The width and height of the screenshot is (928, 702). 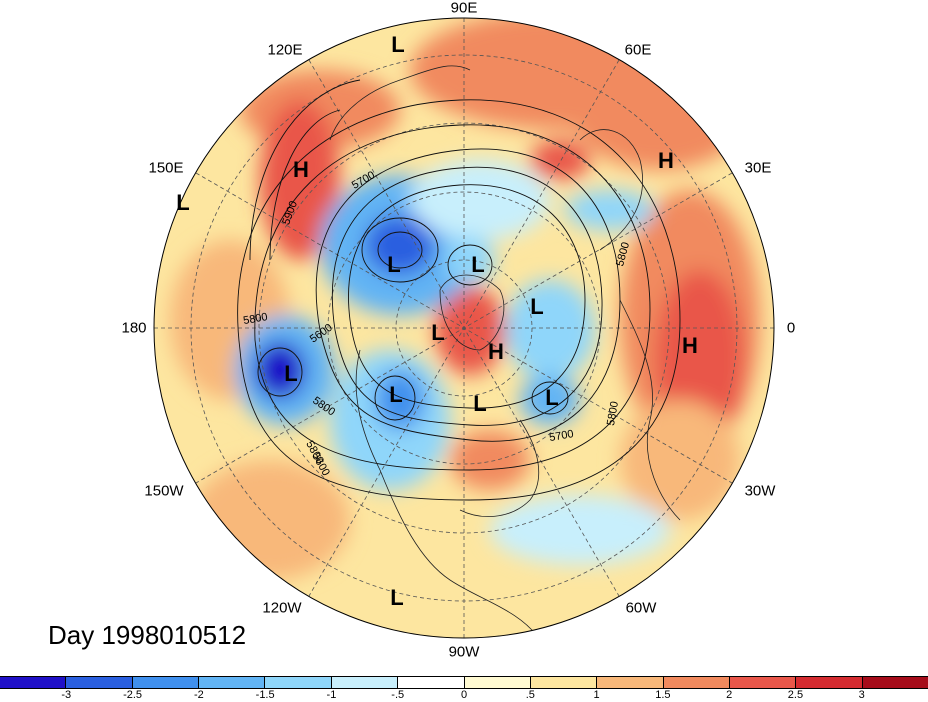 What do you see at coordinates (760, 491) in the screenshot?
I see `lon-label-30w: 30W` at bounding box center [760, 491].